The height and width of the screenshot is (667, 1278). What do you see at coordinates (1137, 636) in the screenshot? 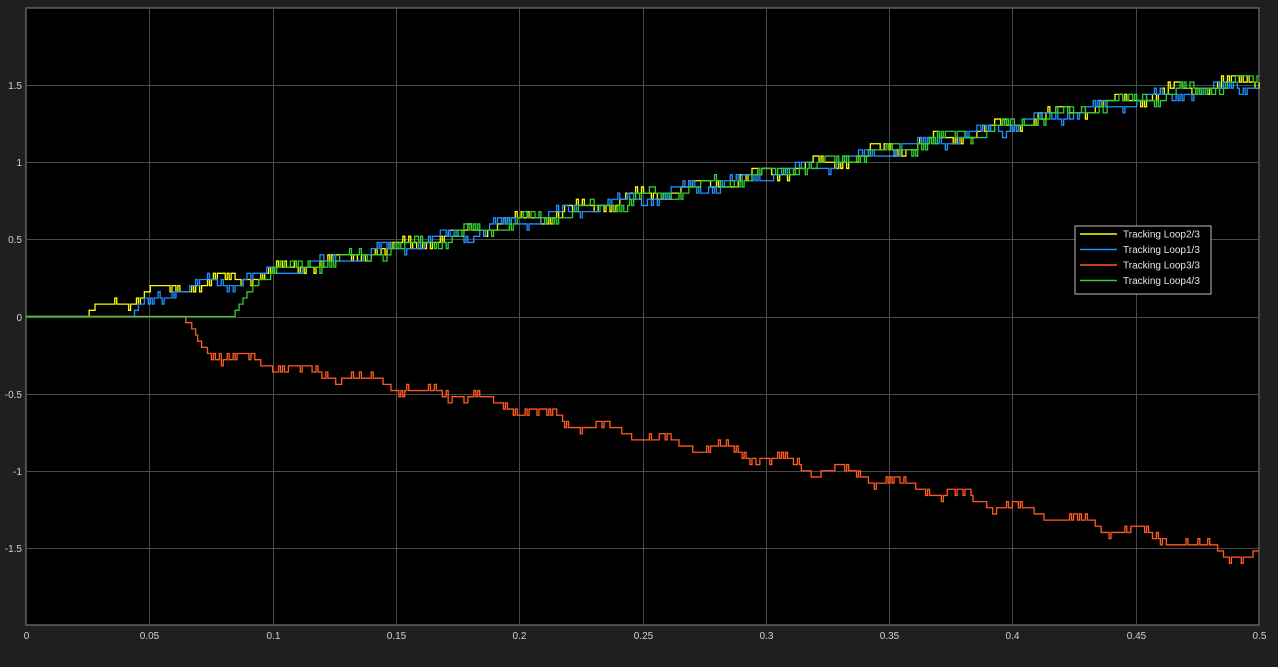
I see `x-tick-label: 0.45` at bounding box center [1137, 636].